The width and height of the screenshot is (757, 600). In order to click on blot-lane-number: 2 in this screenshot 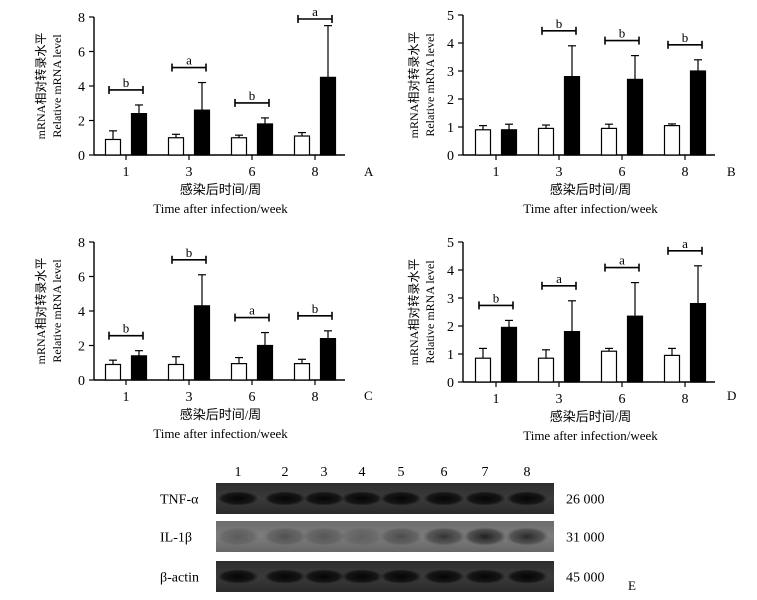, I will do `click(285, 472)`.